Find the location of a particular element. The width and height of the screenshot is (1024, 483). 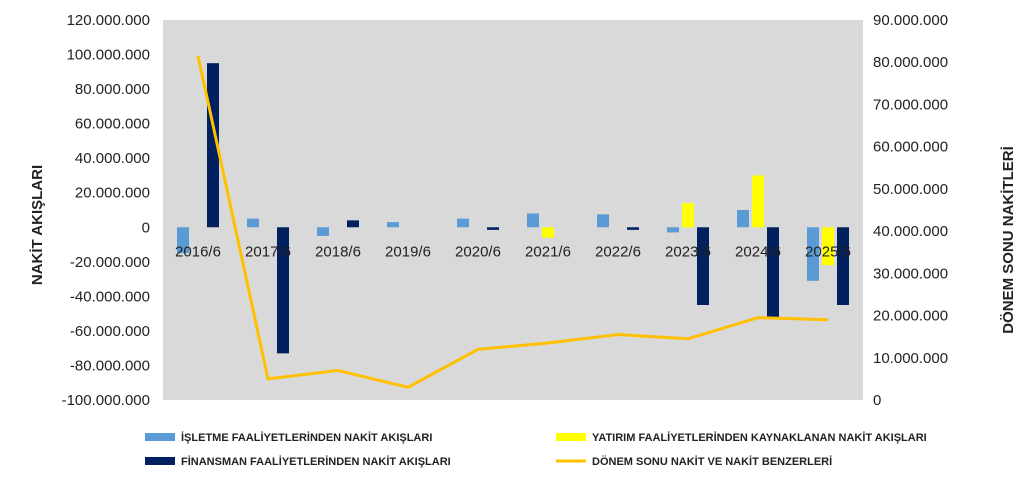

x-tick-label: 2022/6 is located at coordinates (618, 251).